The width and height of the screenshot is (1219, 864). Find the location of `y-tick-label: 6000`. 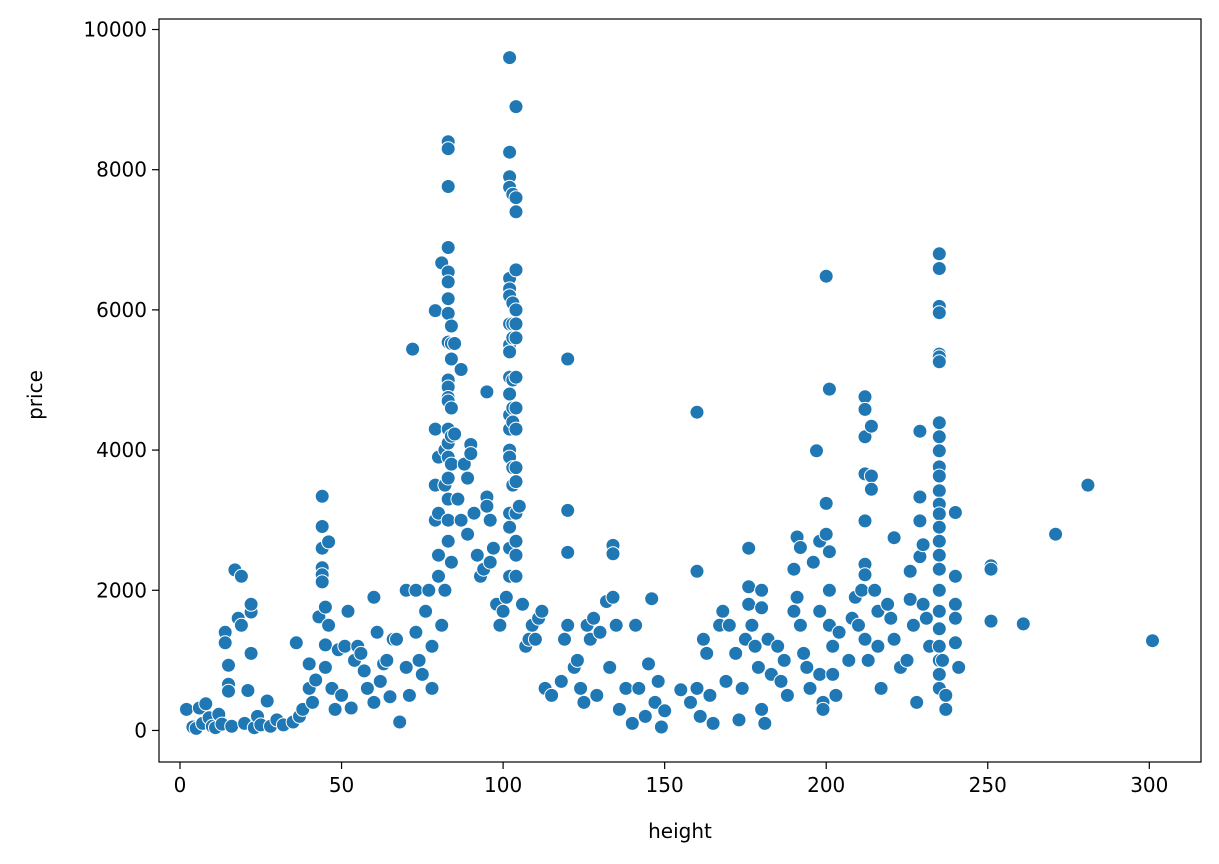

y-tick-label: 6000 is located at coordinates (121, 310).